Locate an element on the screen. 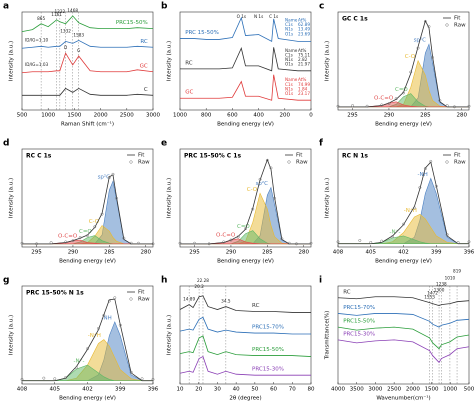  x-tick-label: 280 is located at coordinates (461, 116).